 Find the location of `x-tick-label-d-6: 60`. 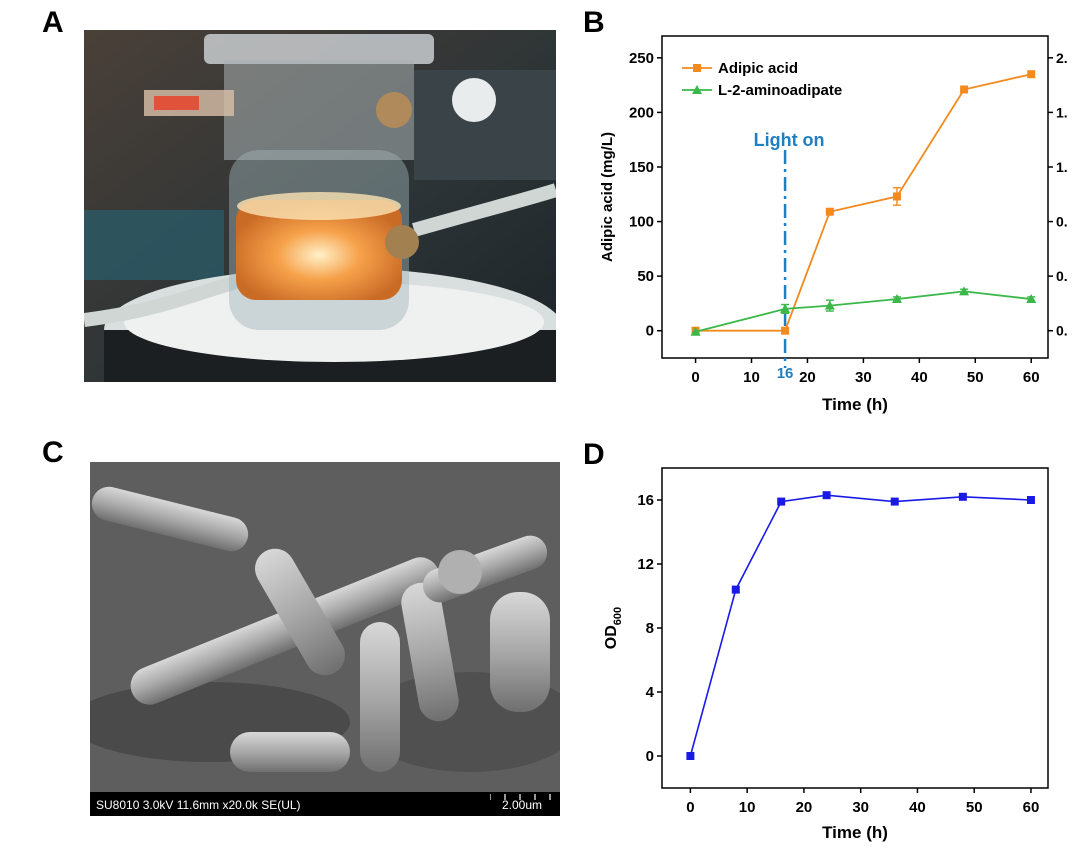

x-tick-label-d-6: 60 is located at coordinates (1031, 807).